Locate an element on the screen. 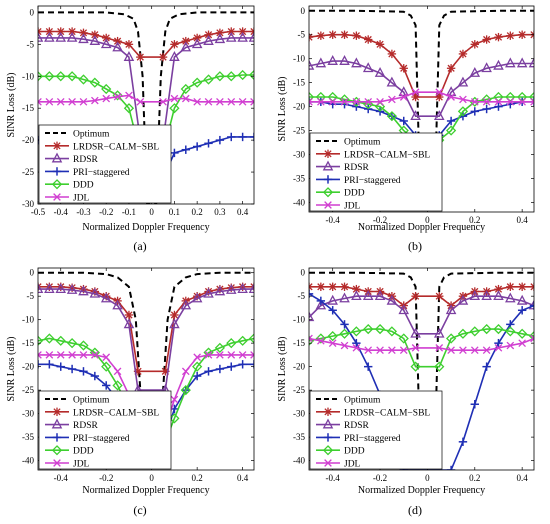 Image resolution: width=550 pixels, height=524 pixels. y-axis-label: SINR Loss (dB) is located at coordinates (11, 368).